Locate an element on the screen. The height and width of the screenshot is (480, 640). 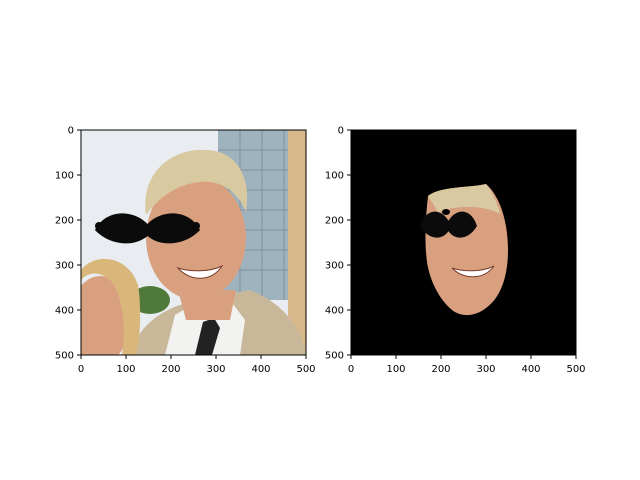
x-tick-label-right: 500 is located at coordinates (575, 369).